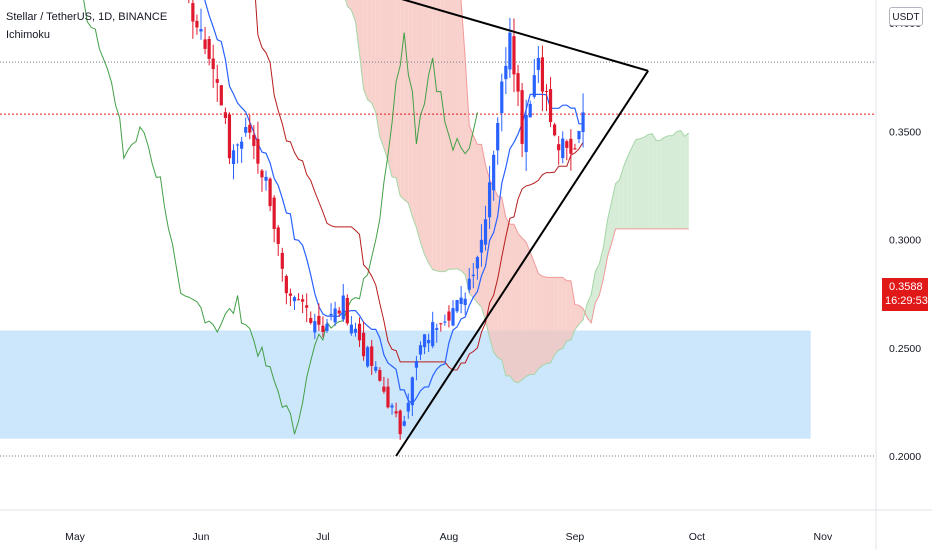  Describe the element at coordinates (906, 16) in the screenshot. I see `currency-button: USDT` at that location.